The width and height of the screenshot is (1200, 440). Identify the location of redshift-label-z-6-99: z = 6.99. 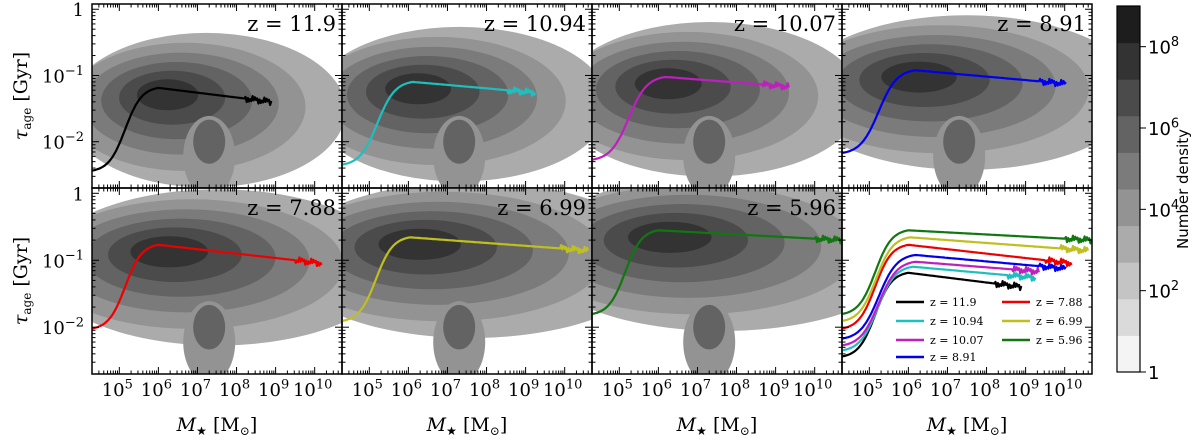
(541, 208).